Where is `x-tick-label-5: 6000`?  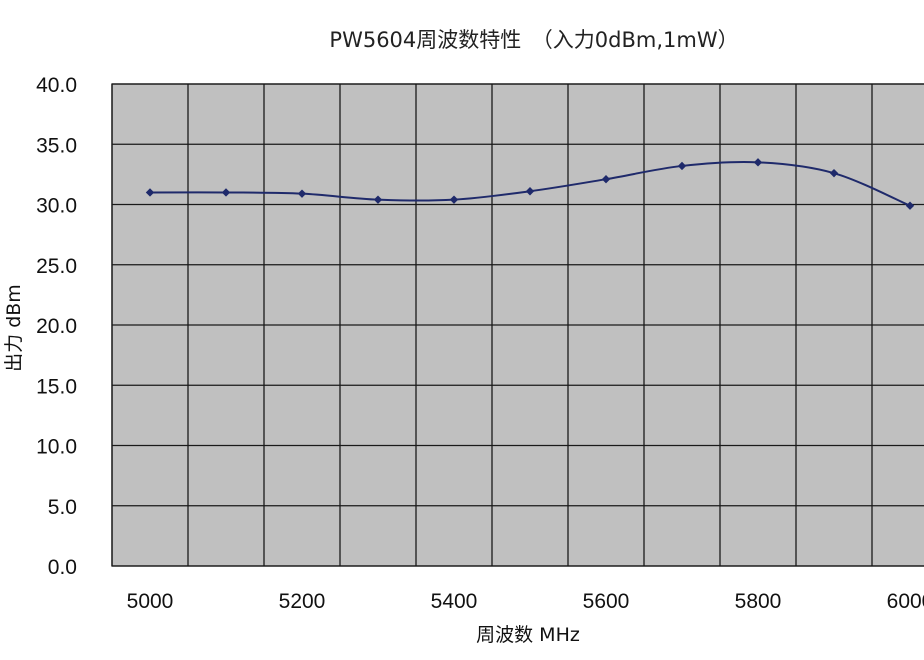
x-tick-label-5: 6000 is located at coordinates (905, 601).